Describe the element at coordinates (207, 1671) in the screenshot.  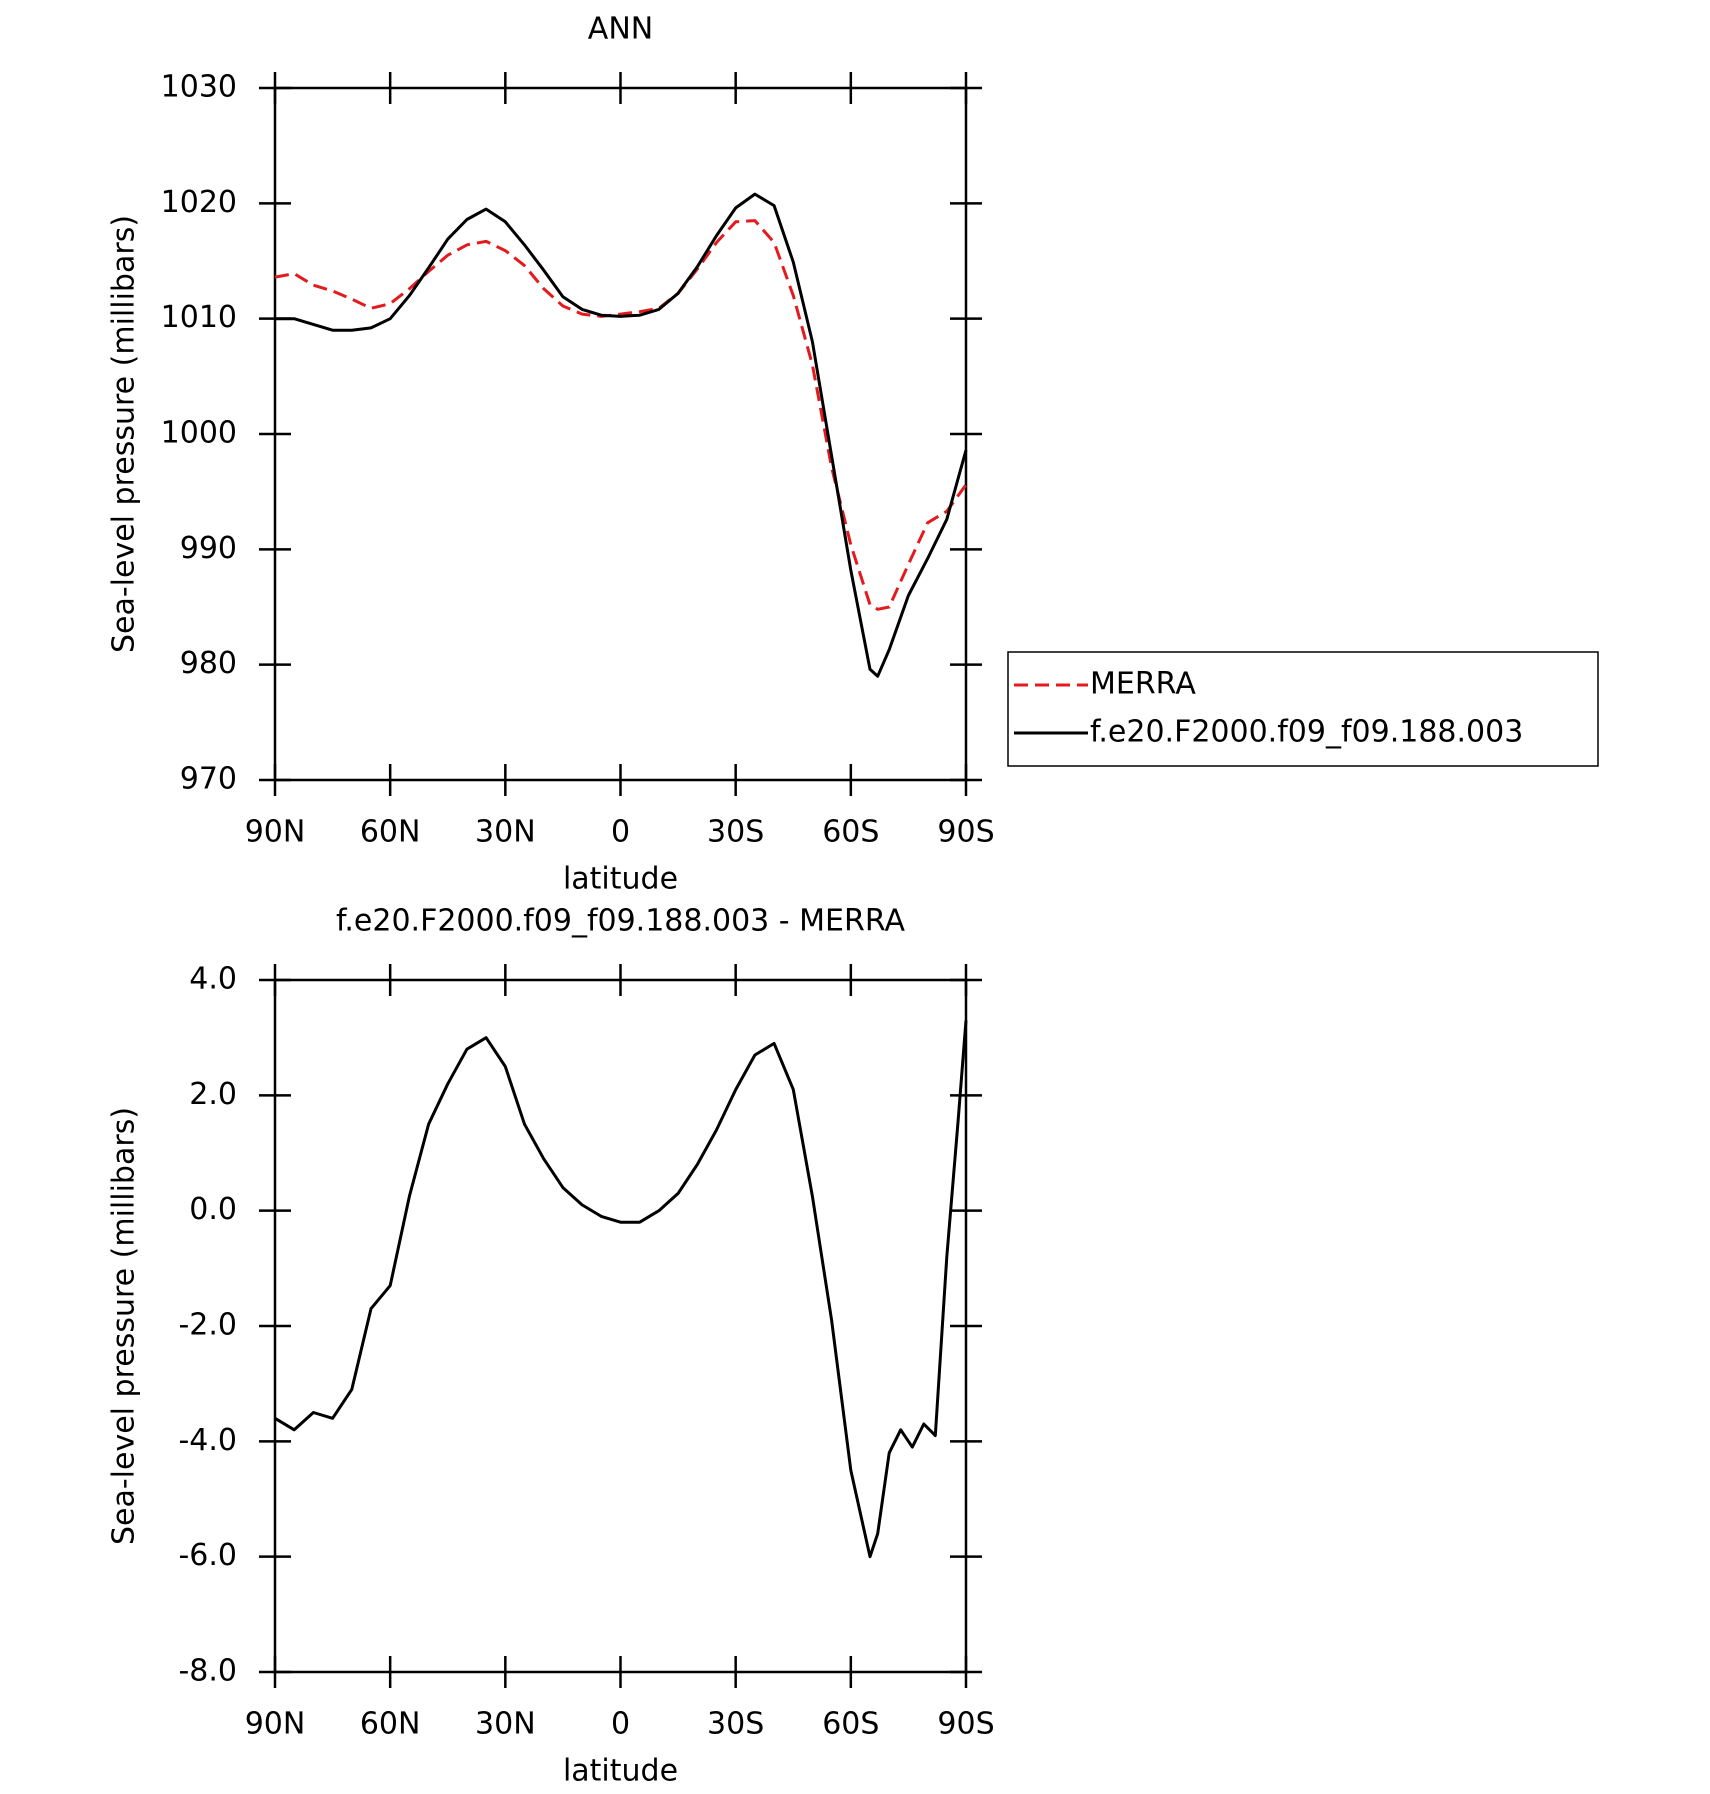
I see `y-tick-label: -8.0` at that location.